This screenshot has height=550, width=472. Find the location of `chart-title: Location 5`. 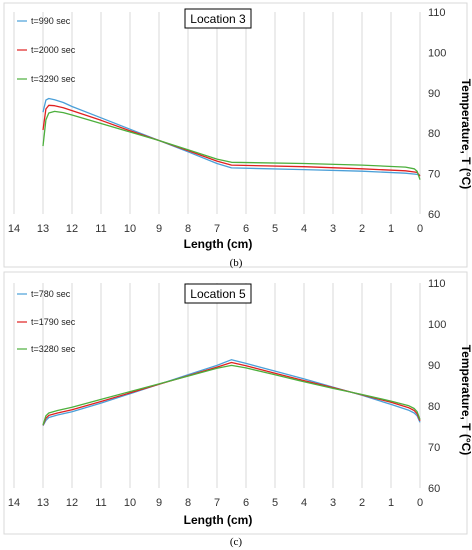

chart-title: Location 5 is located at coordinates (218, 294).